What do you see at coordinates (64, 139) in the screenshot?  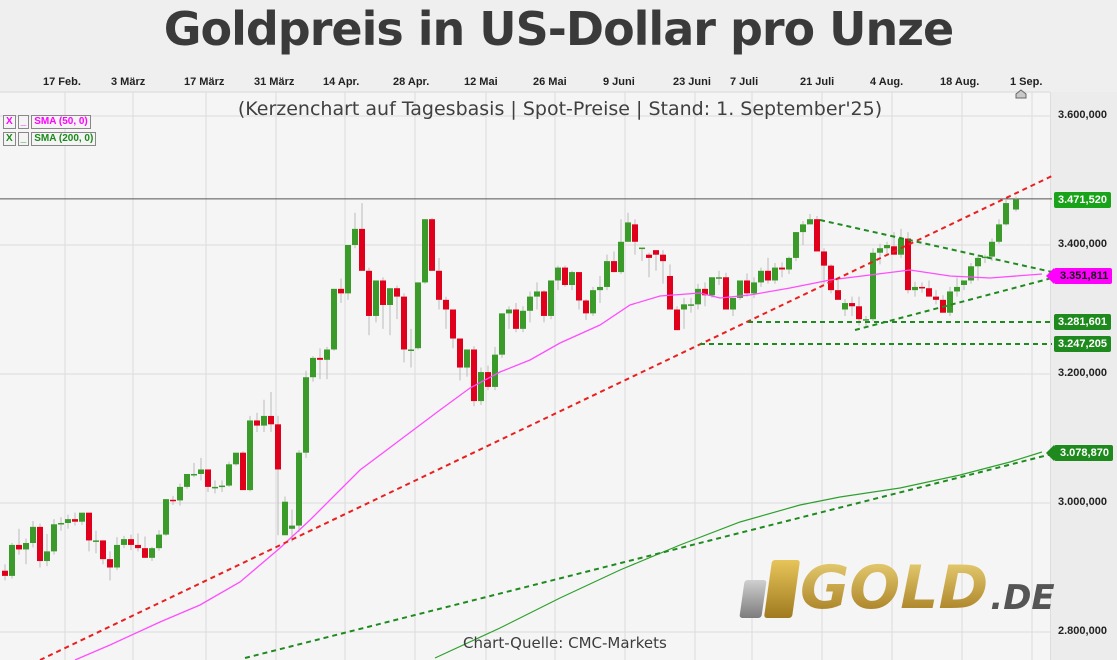 I see `legend-sma200-label: SMA (200, 0)` at bounding box center [64, 139].